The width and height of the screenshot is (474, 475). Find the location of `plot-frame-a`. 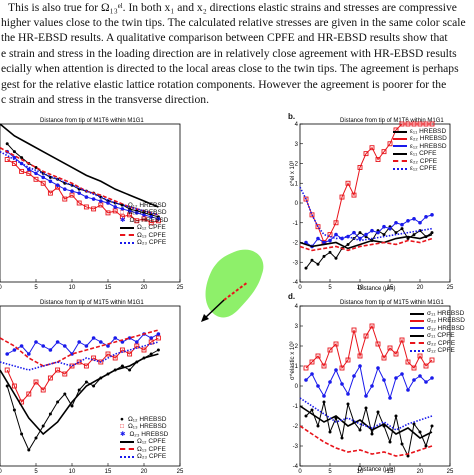

plot-frame-a is located at coordinates (90, 203).